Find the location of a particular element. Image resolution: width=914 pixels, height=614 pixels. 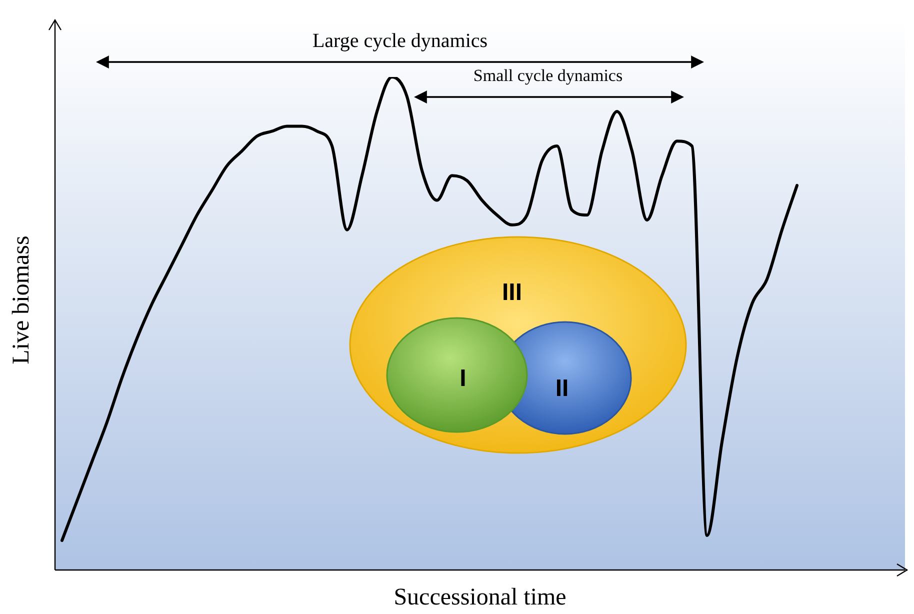

text: Large cycle dynamics is located at coordinates (400, 41).